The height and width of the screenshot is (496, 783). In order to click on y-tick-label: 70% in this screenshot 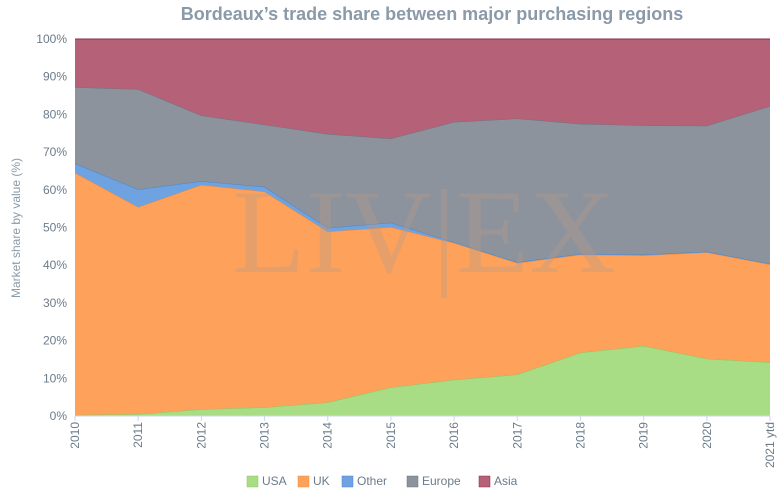, I will do `click(55, 152)`.